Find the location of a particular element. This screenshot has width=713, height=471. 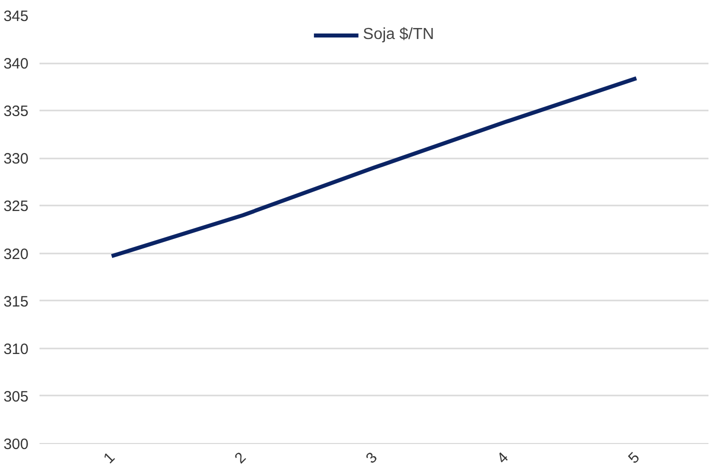

y-tick-label: 300 is located at coordinates (16, 444).